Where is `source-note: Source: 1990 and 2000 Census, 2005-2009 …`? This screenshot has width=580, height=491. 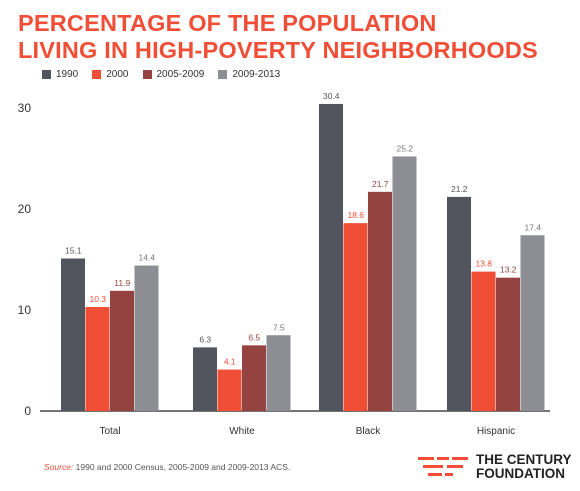
source-note: Source: 1990 and 2000 Census, 2005-2009 … is located at coordinates (167, 467).